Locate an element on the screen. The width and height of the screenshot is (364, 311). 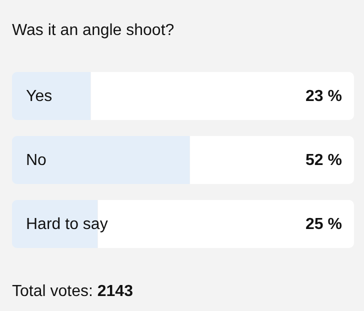
y-tick-label: No is located at coordinates (36, 160).